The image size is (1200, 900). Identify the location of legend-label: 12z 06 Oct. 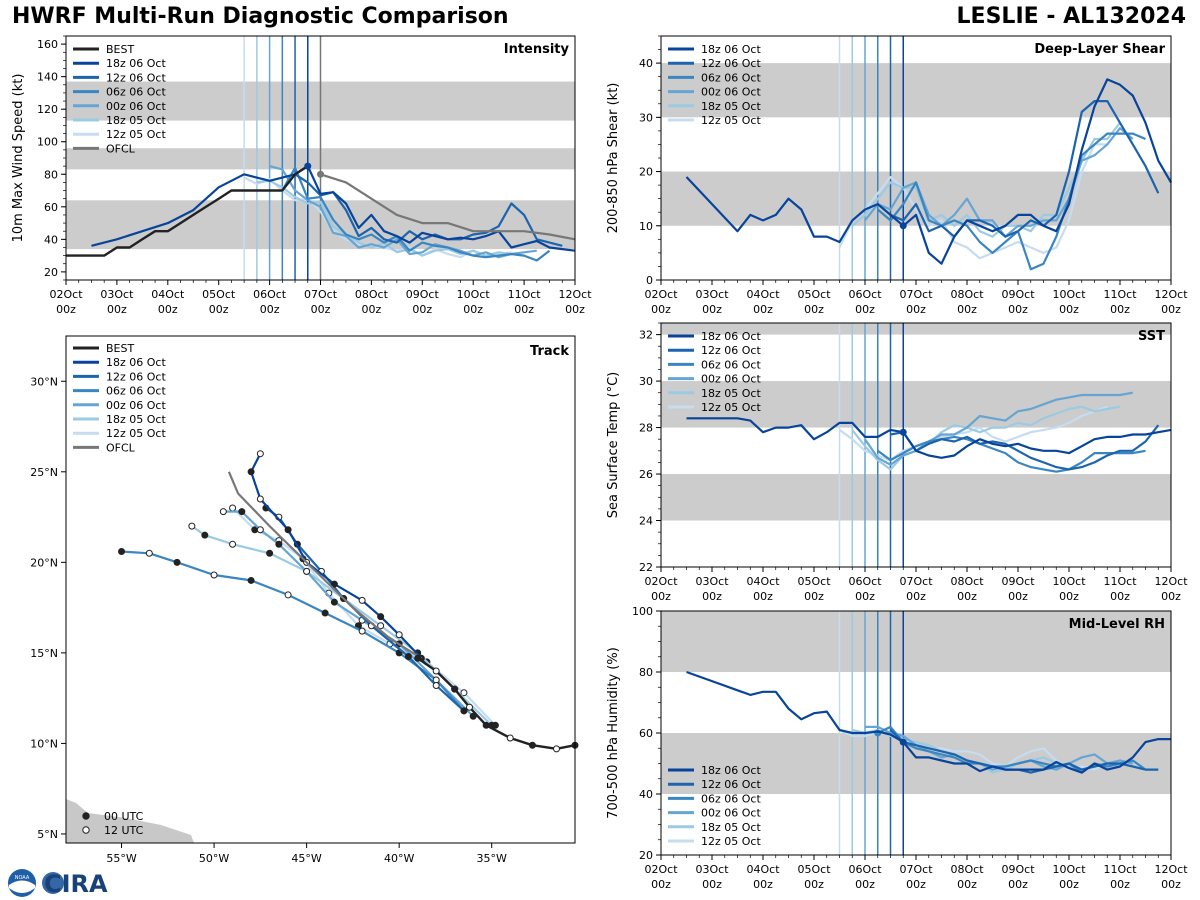
(136, 376).